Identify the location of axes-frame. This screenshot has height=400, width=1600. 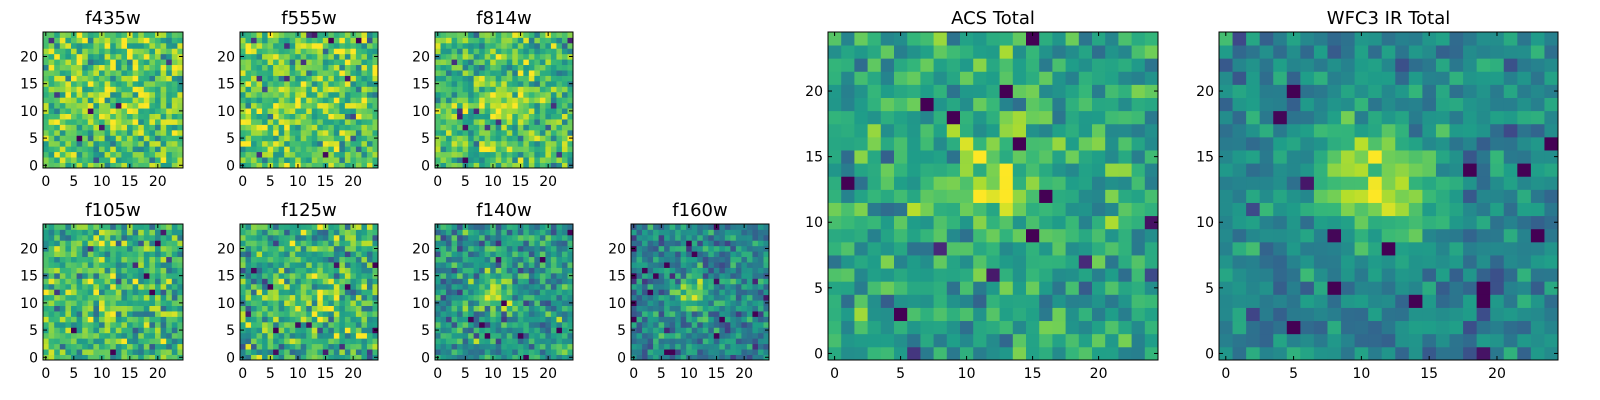
(309, 292).